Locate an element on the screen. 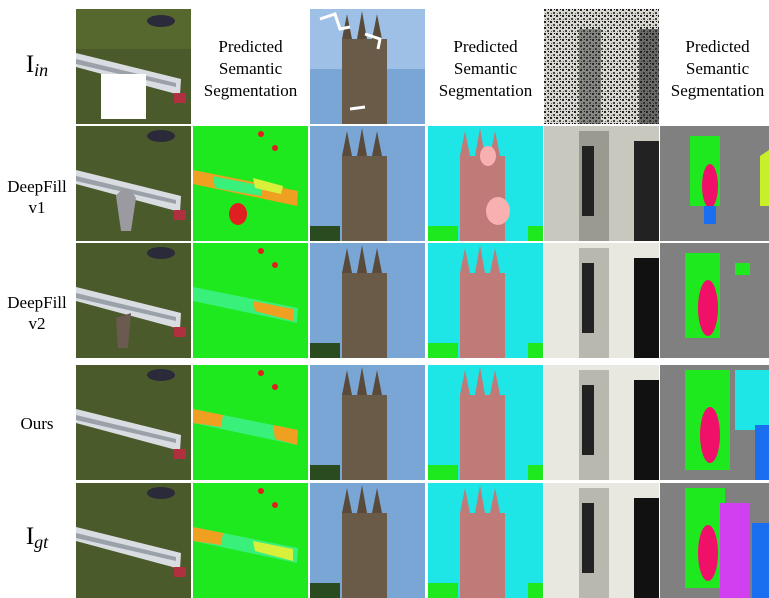  ground-truth-room is located at coordinates (601, 540).